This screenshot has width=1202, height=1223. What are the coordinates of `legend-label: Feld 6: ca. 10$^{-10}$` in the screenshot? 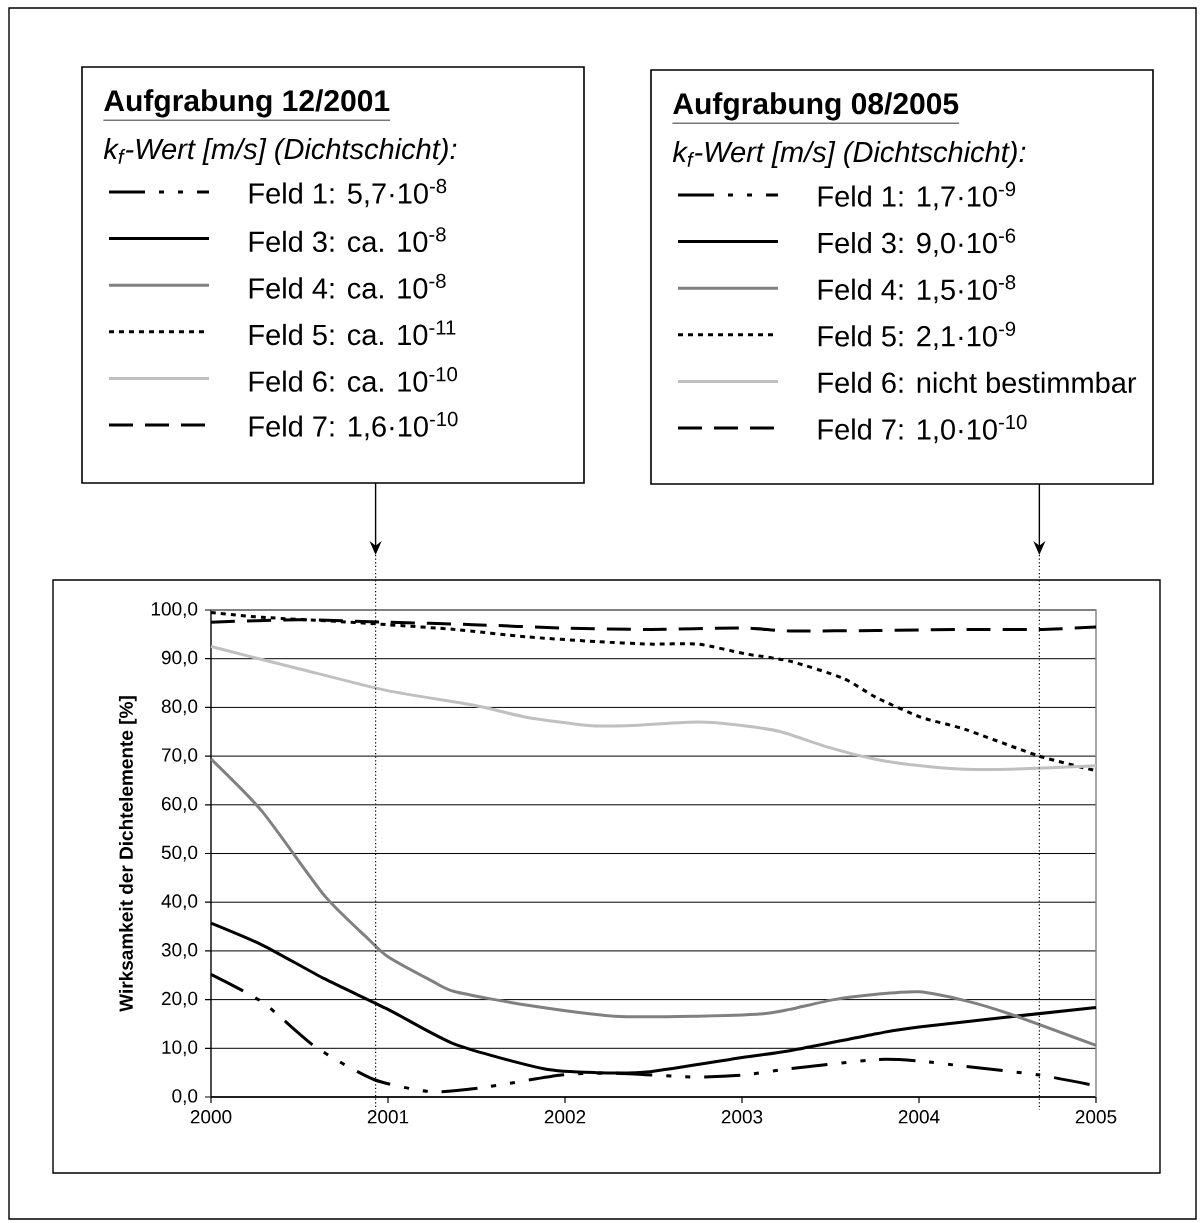 It's located at (353, 379).